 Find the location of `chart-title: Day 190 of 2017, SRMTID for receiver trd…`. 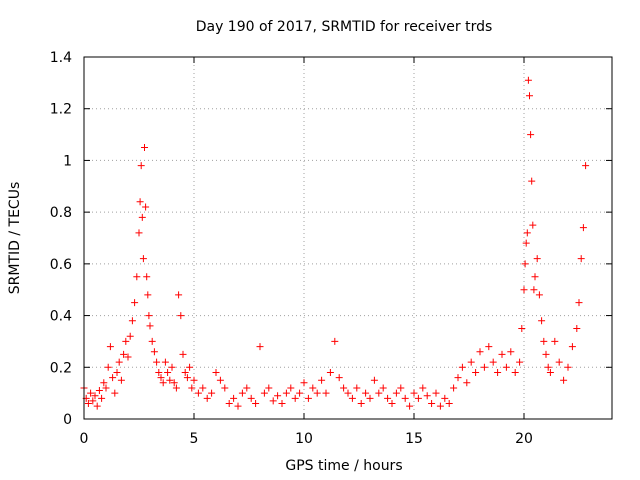

chart-title: Day 190 of 2017, SRMTID for receiver trd… is located at coordinates (344, 27).